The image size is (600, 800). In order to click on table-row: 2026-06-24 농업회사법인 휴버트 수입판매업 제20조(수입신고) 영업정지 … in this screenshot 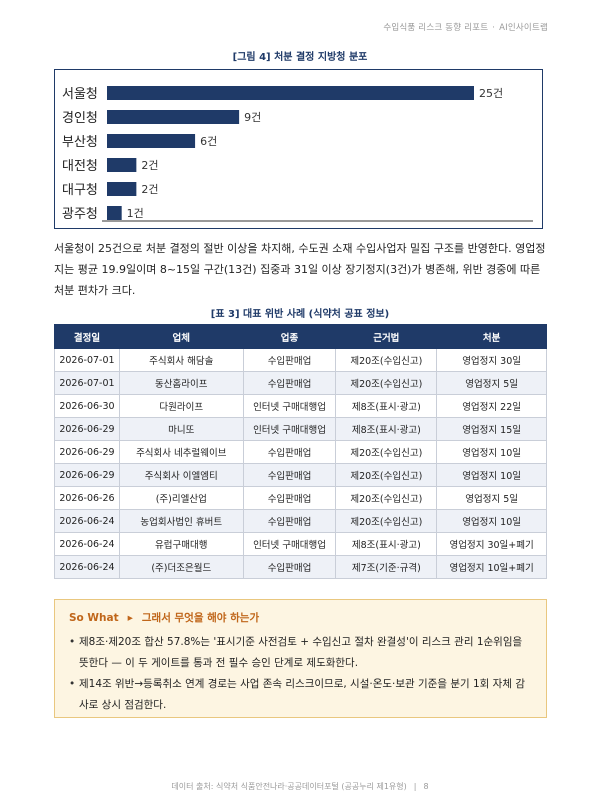, I will do `click(300, 521)`.